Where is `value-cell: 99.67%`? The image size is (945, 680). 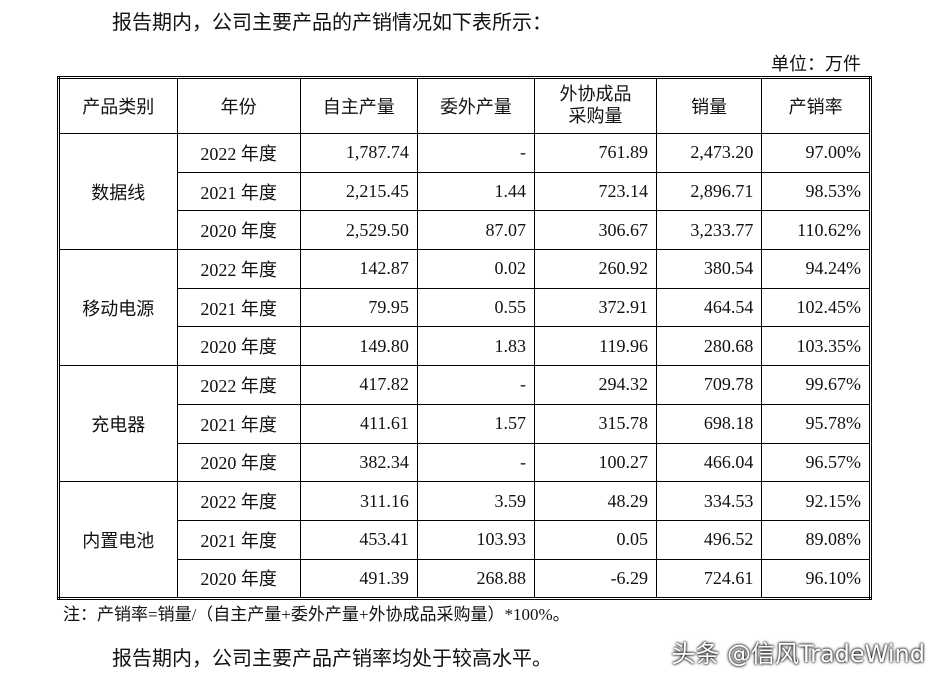 value-cell: 99.67% is located at coordinates (816, 385).